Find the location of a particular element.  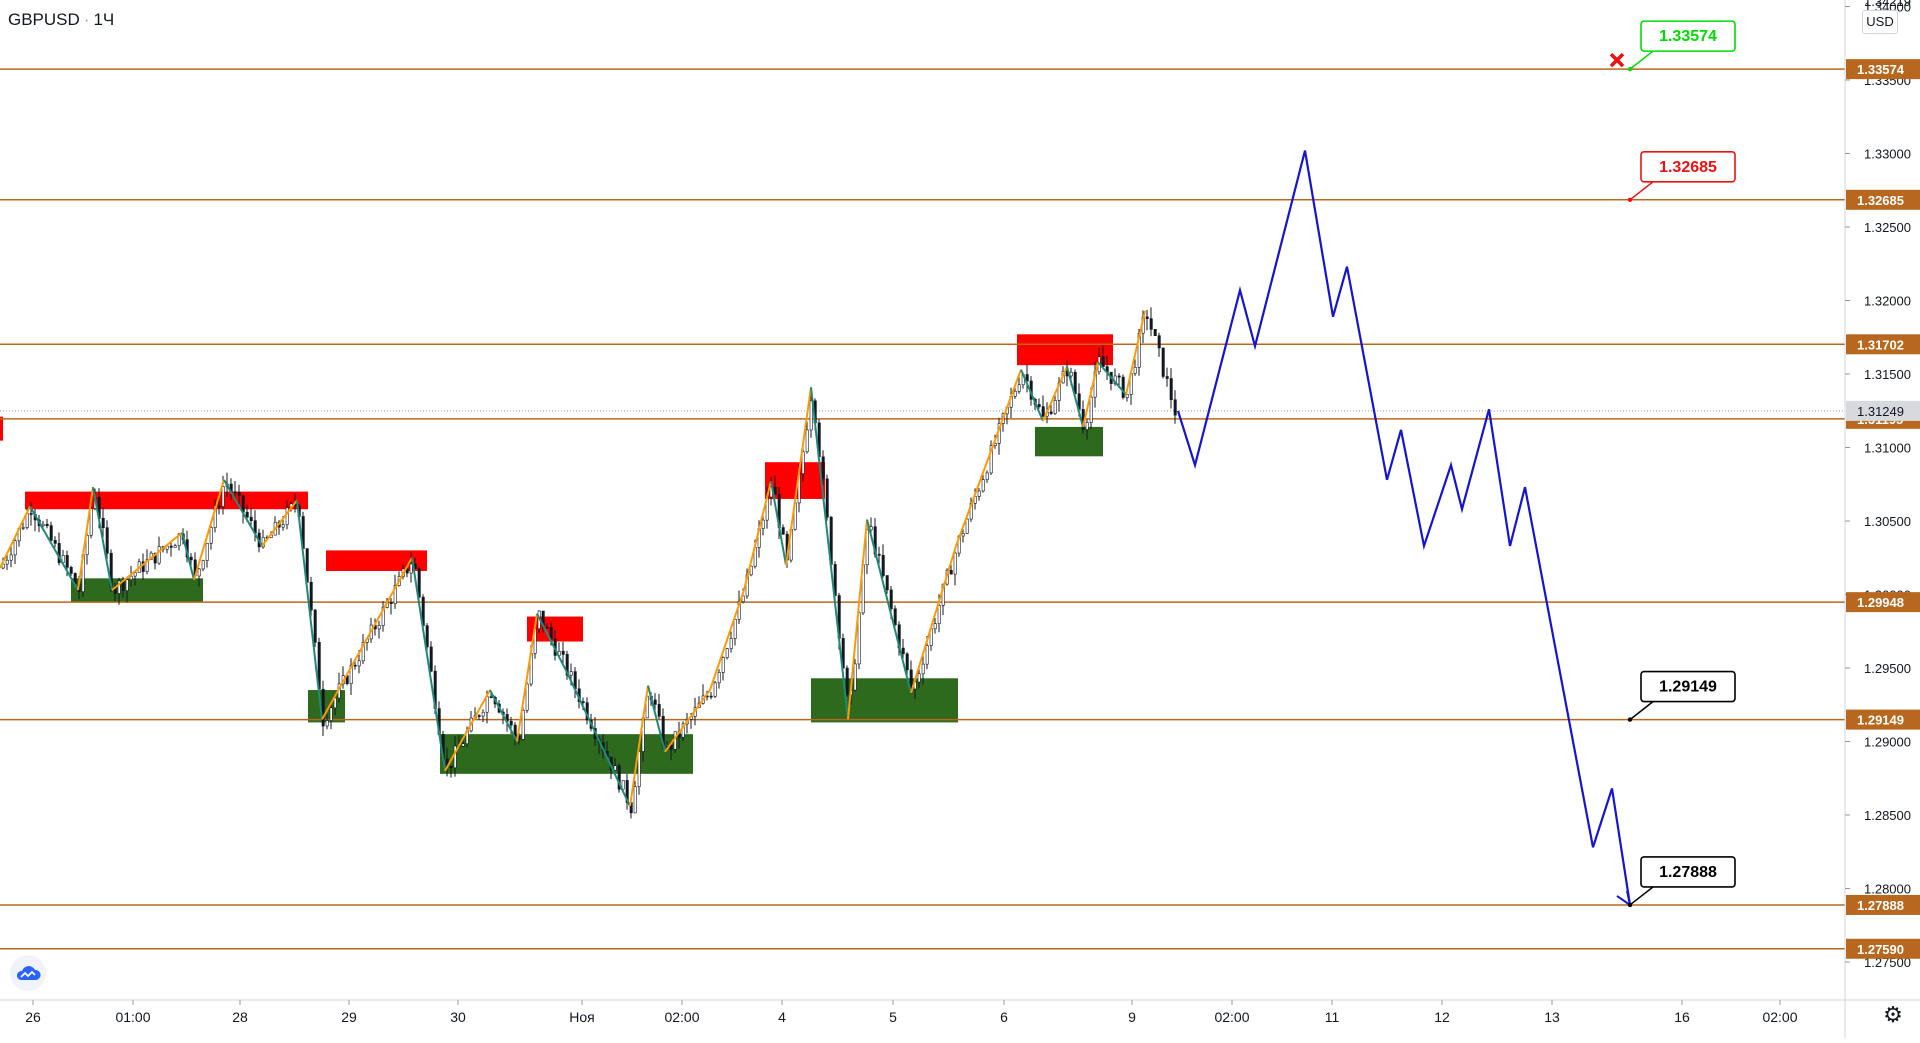

forecast-arrowhead is located at coordinates (1624, 899).